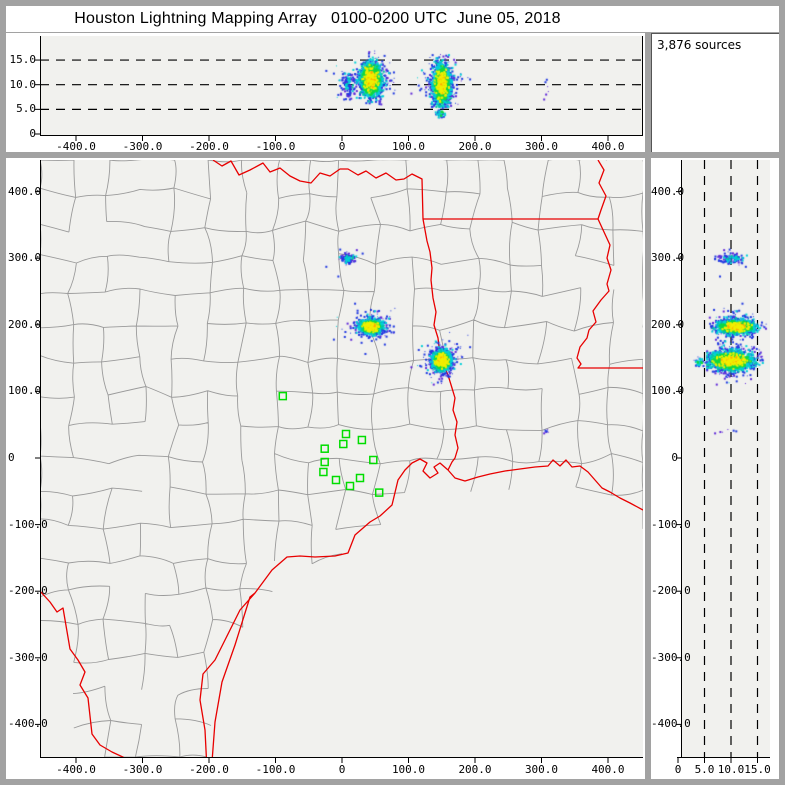 This screenshot has height=785, width=785. I want to click on ns-altitude-points, so click(725, 458).